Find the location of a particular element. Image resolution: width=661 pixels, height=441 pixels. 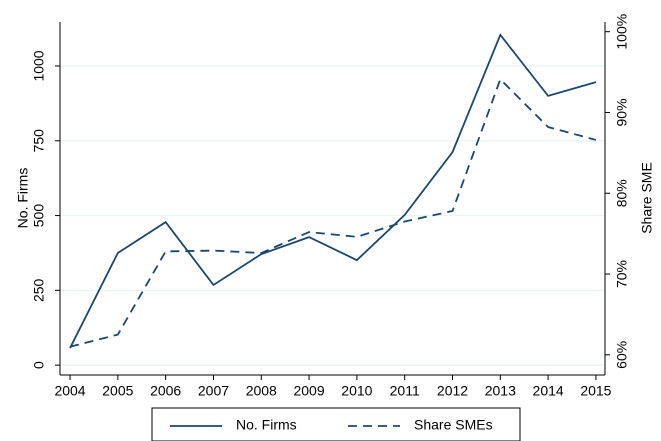

y-axis-label: No. Firms is located at coordinates (23, 198).